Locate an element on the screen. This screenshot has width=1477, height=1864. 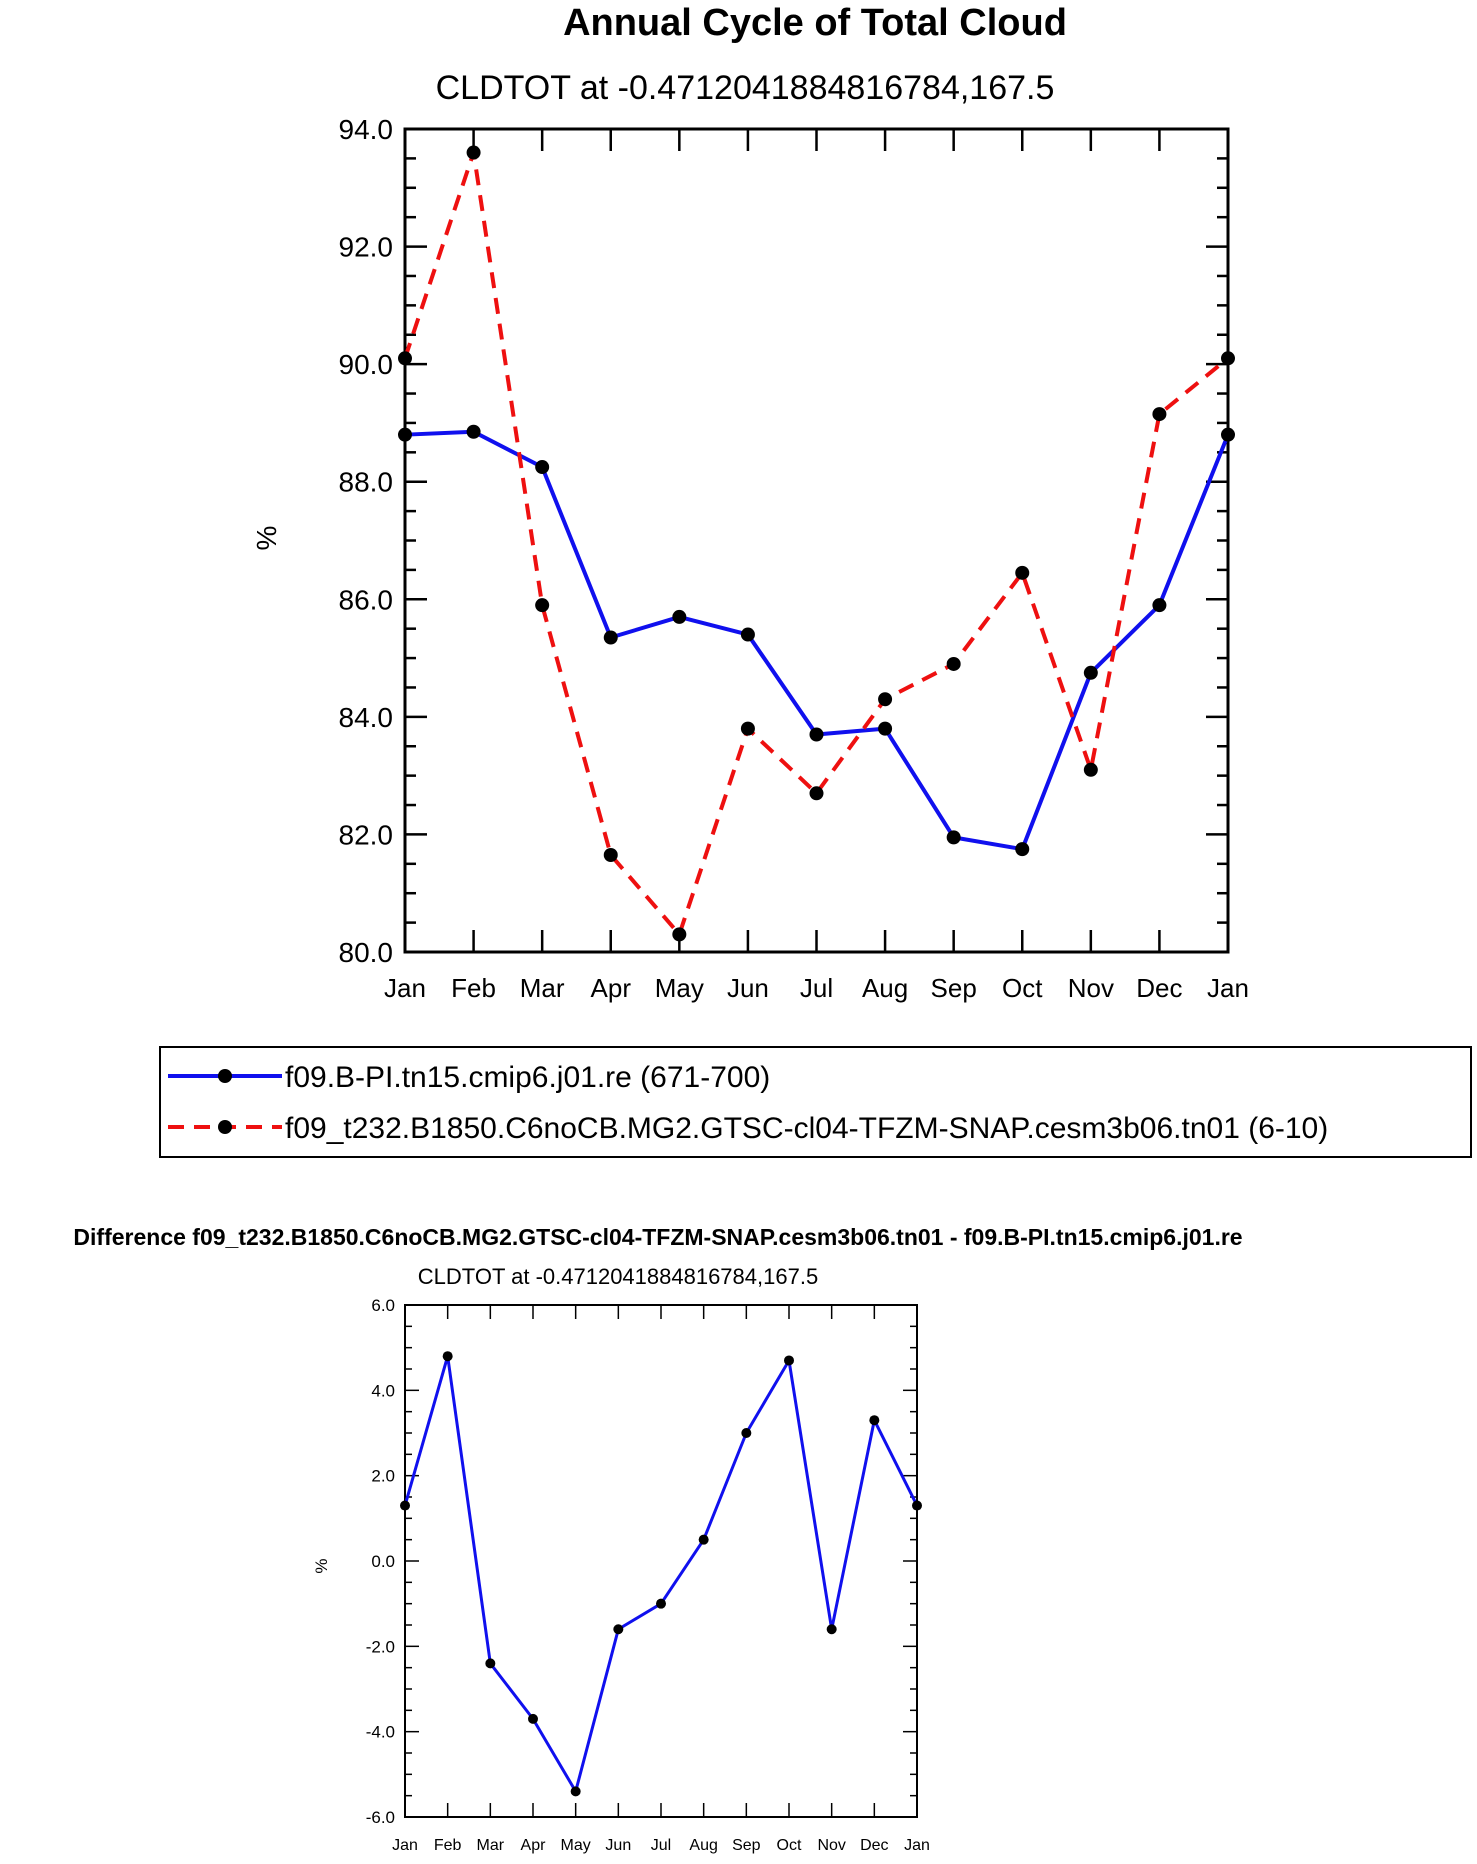
difference-y-axis-label: % is located at coordinates (321, 1565).